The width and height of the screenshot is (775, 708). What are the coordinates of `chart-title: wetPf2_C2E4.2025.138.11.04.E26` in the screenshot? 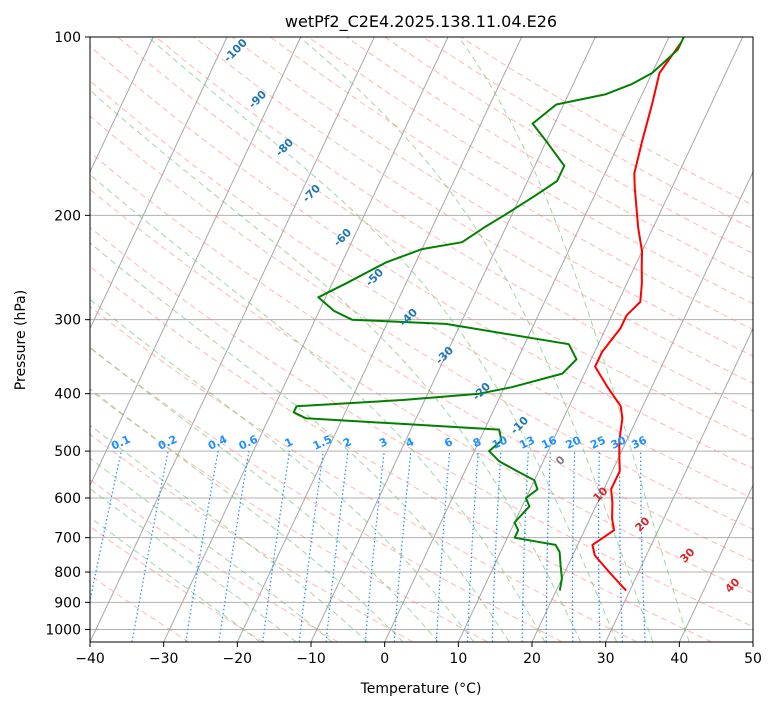 It's located at (421, 22).